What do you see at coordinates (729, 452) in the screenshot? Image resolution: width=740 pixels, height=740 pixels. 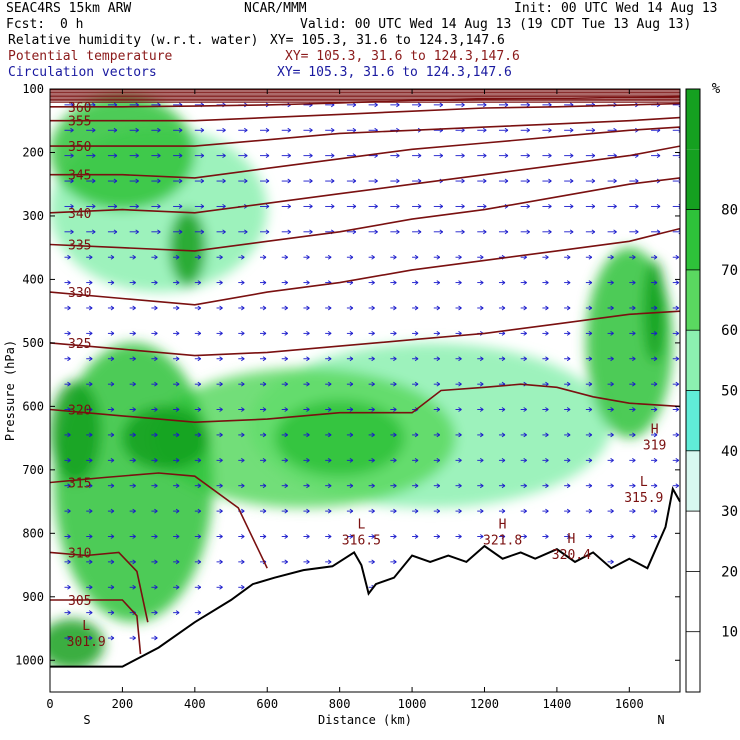 I see `colorbar-tick-label: 40` at bounding box center [729, 452].